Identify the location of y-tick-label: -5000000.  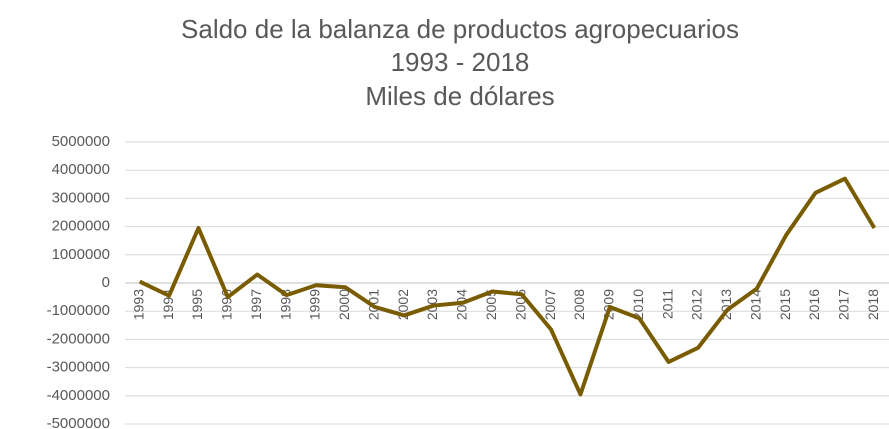
(78, 422).